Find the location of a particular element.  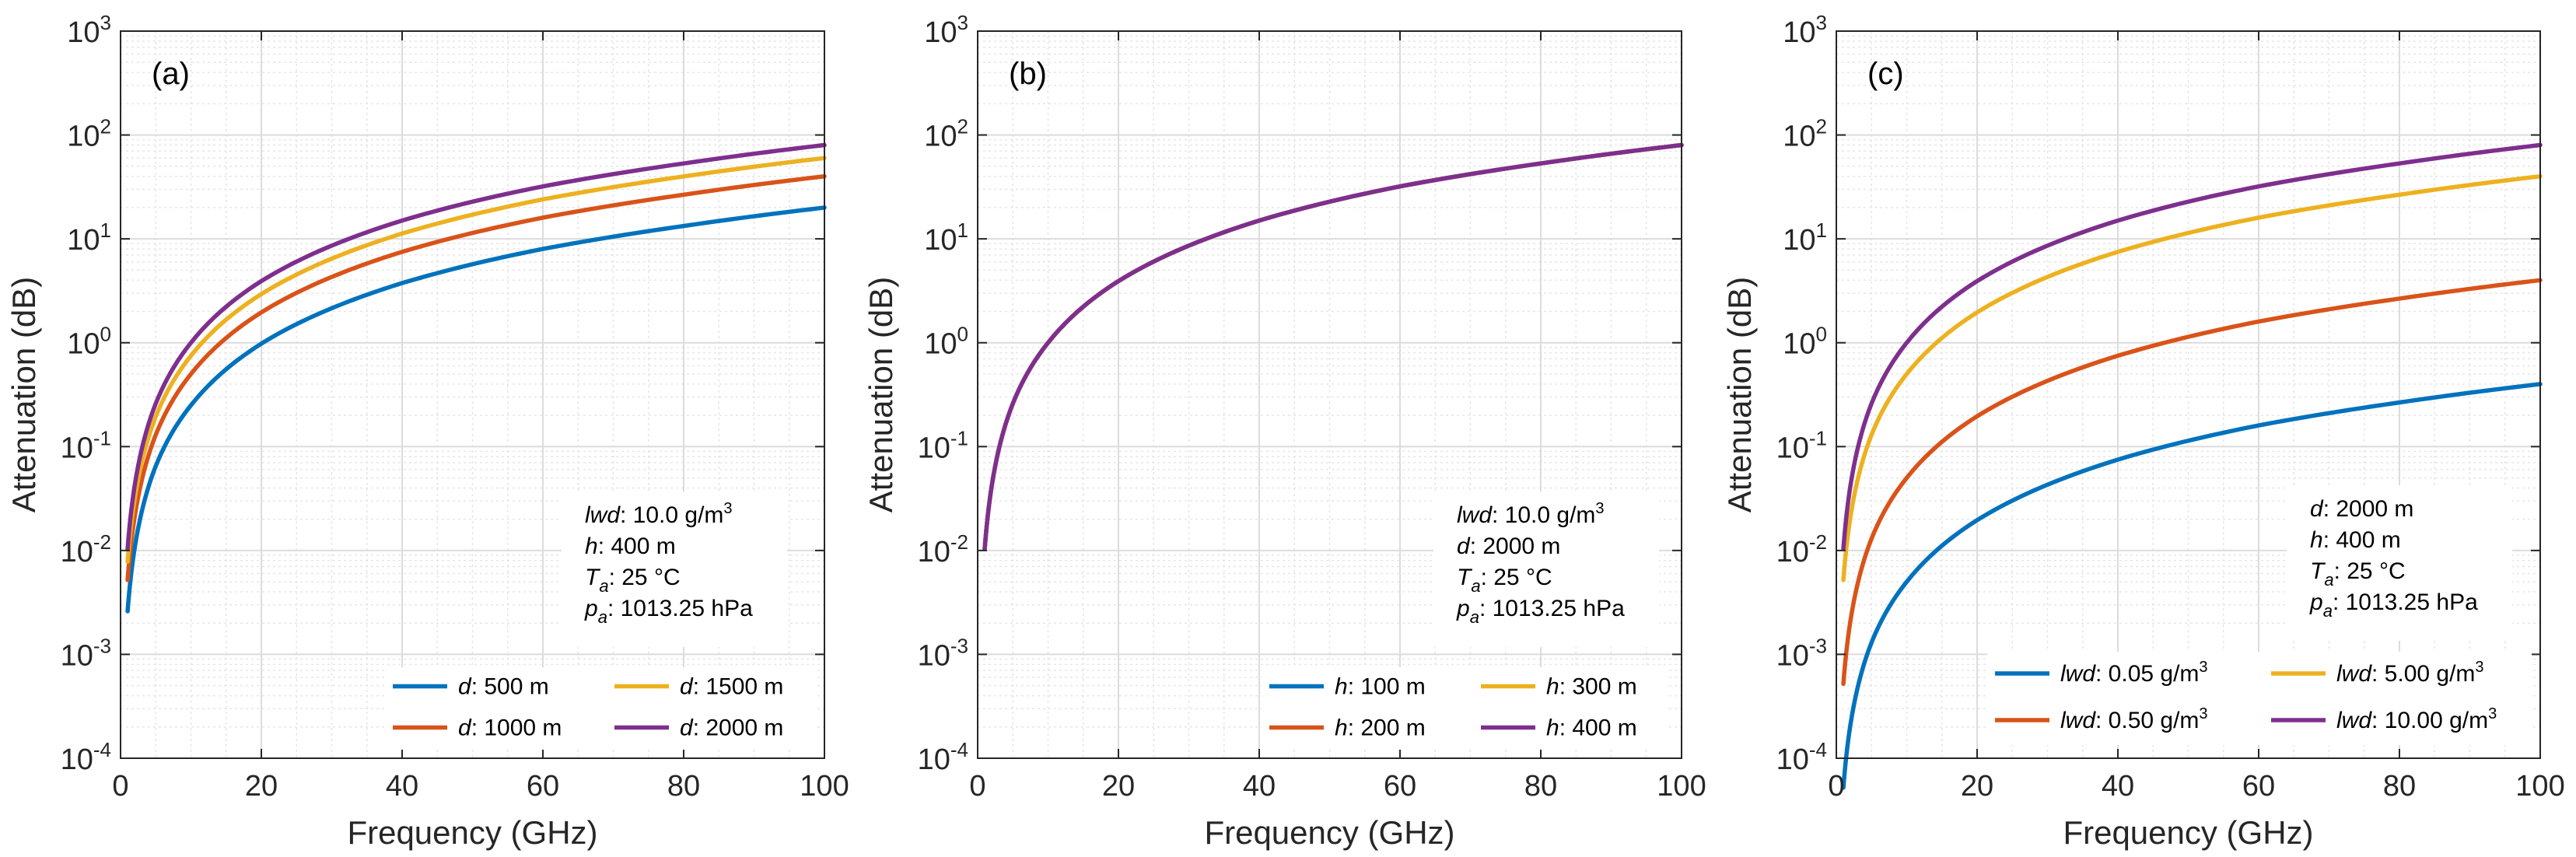

legend-entry-0: h: 100 m is located at coordinates (1381, 687).